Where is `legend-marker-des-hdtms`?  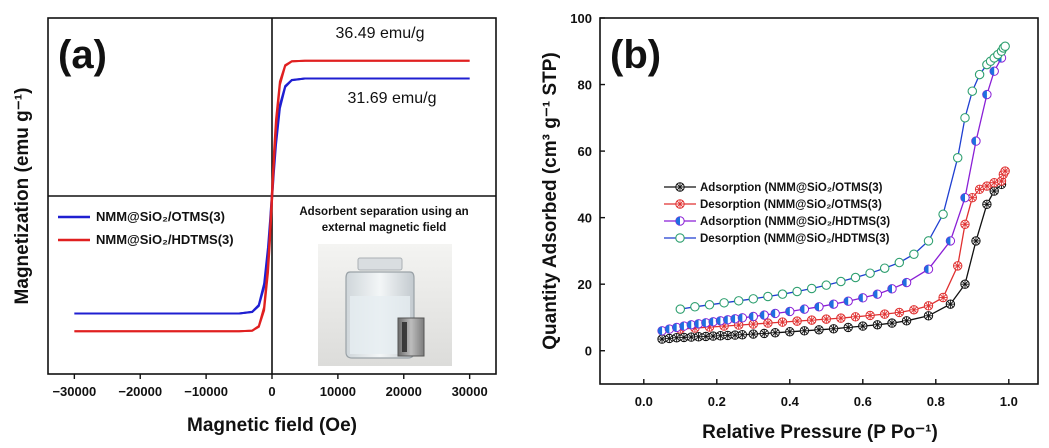 legend-marker-des-hdtms is located at coordinates (680, 238).